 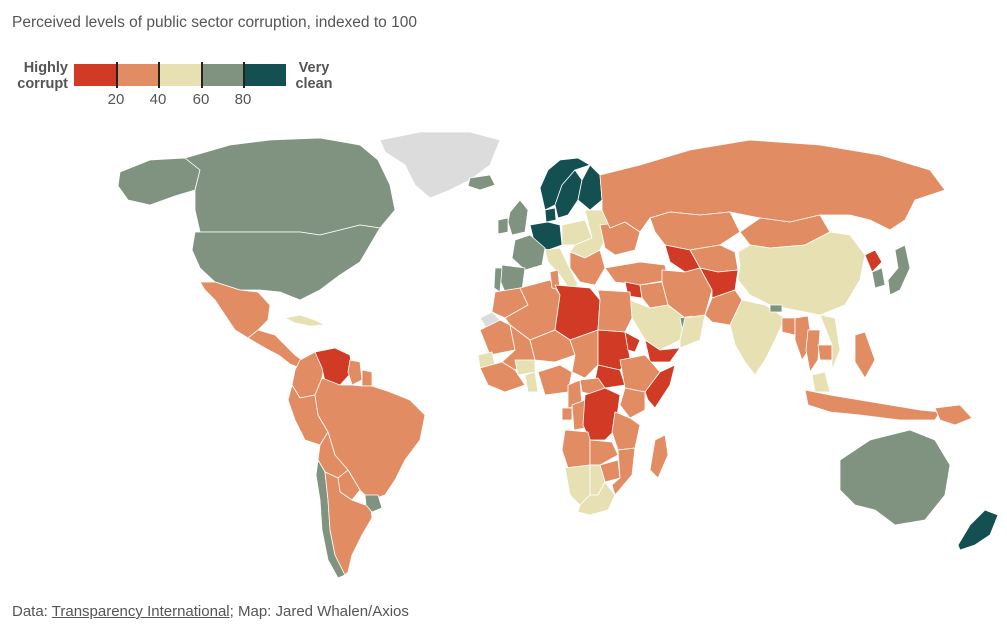 I want to click on region-malaysia, so click(x=821, y=382).